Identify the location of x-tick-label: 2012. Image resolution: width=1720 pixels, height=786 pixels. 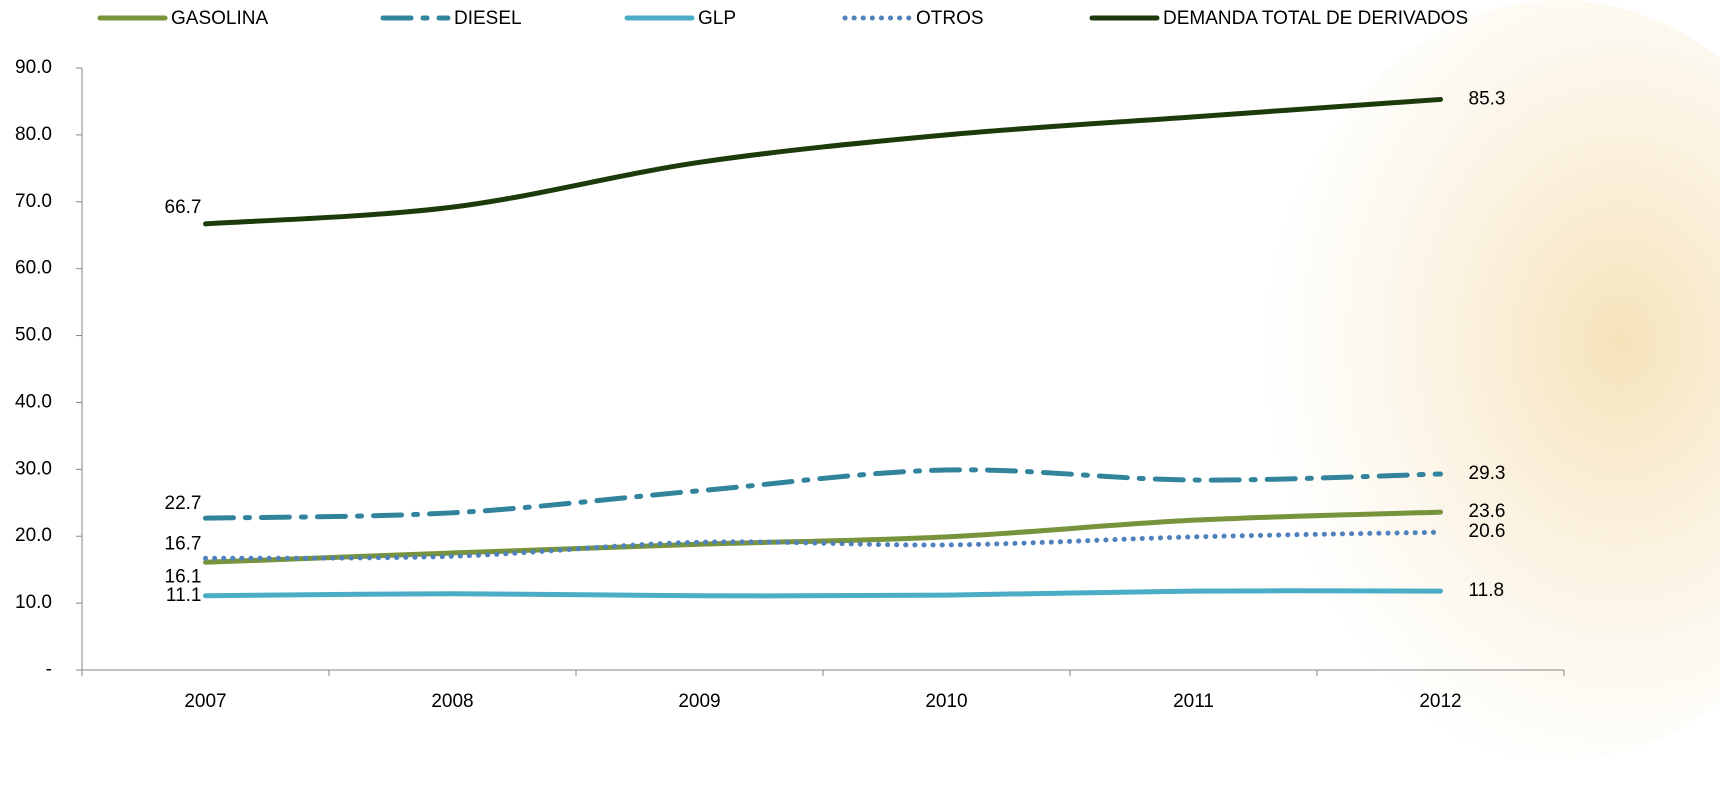
(1440, 701).